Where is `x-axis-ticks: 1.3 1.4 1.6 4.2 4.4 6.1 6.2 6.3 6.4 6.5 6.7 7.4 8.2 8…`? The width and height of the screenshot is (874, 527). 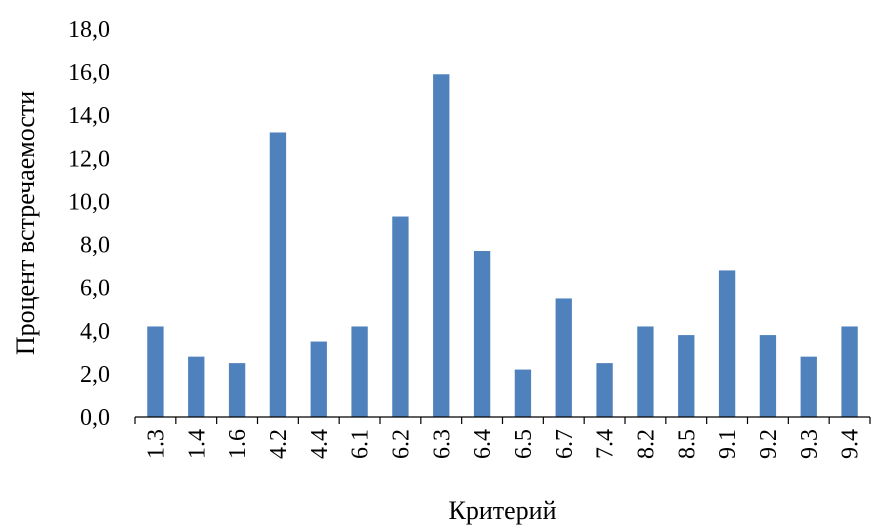 x-axis-ticks: 1.3 1.4 1.6 4.2 4.4 6.1 6.2 6.3 6.4 6.5 6.7 7.4 8.2 8… is located at coordinates (502, 438).